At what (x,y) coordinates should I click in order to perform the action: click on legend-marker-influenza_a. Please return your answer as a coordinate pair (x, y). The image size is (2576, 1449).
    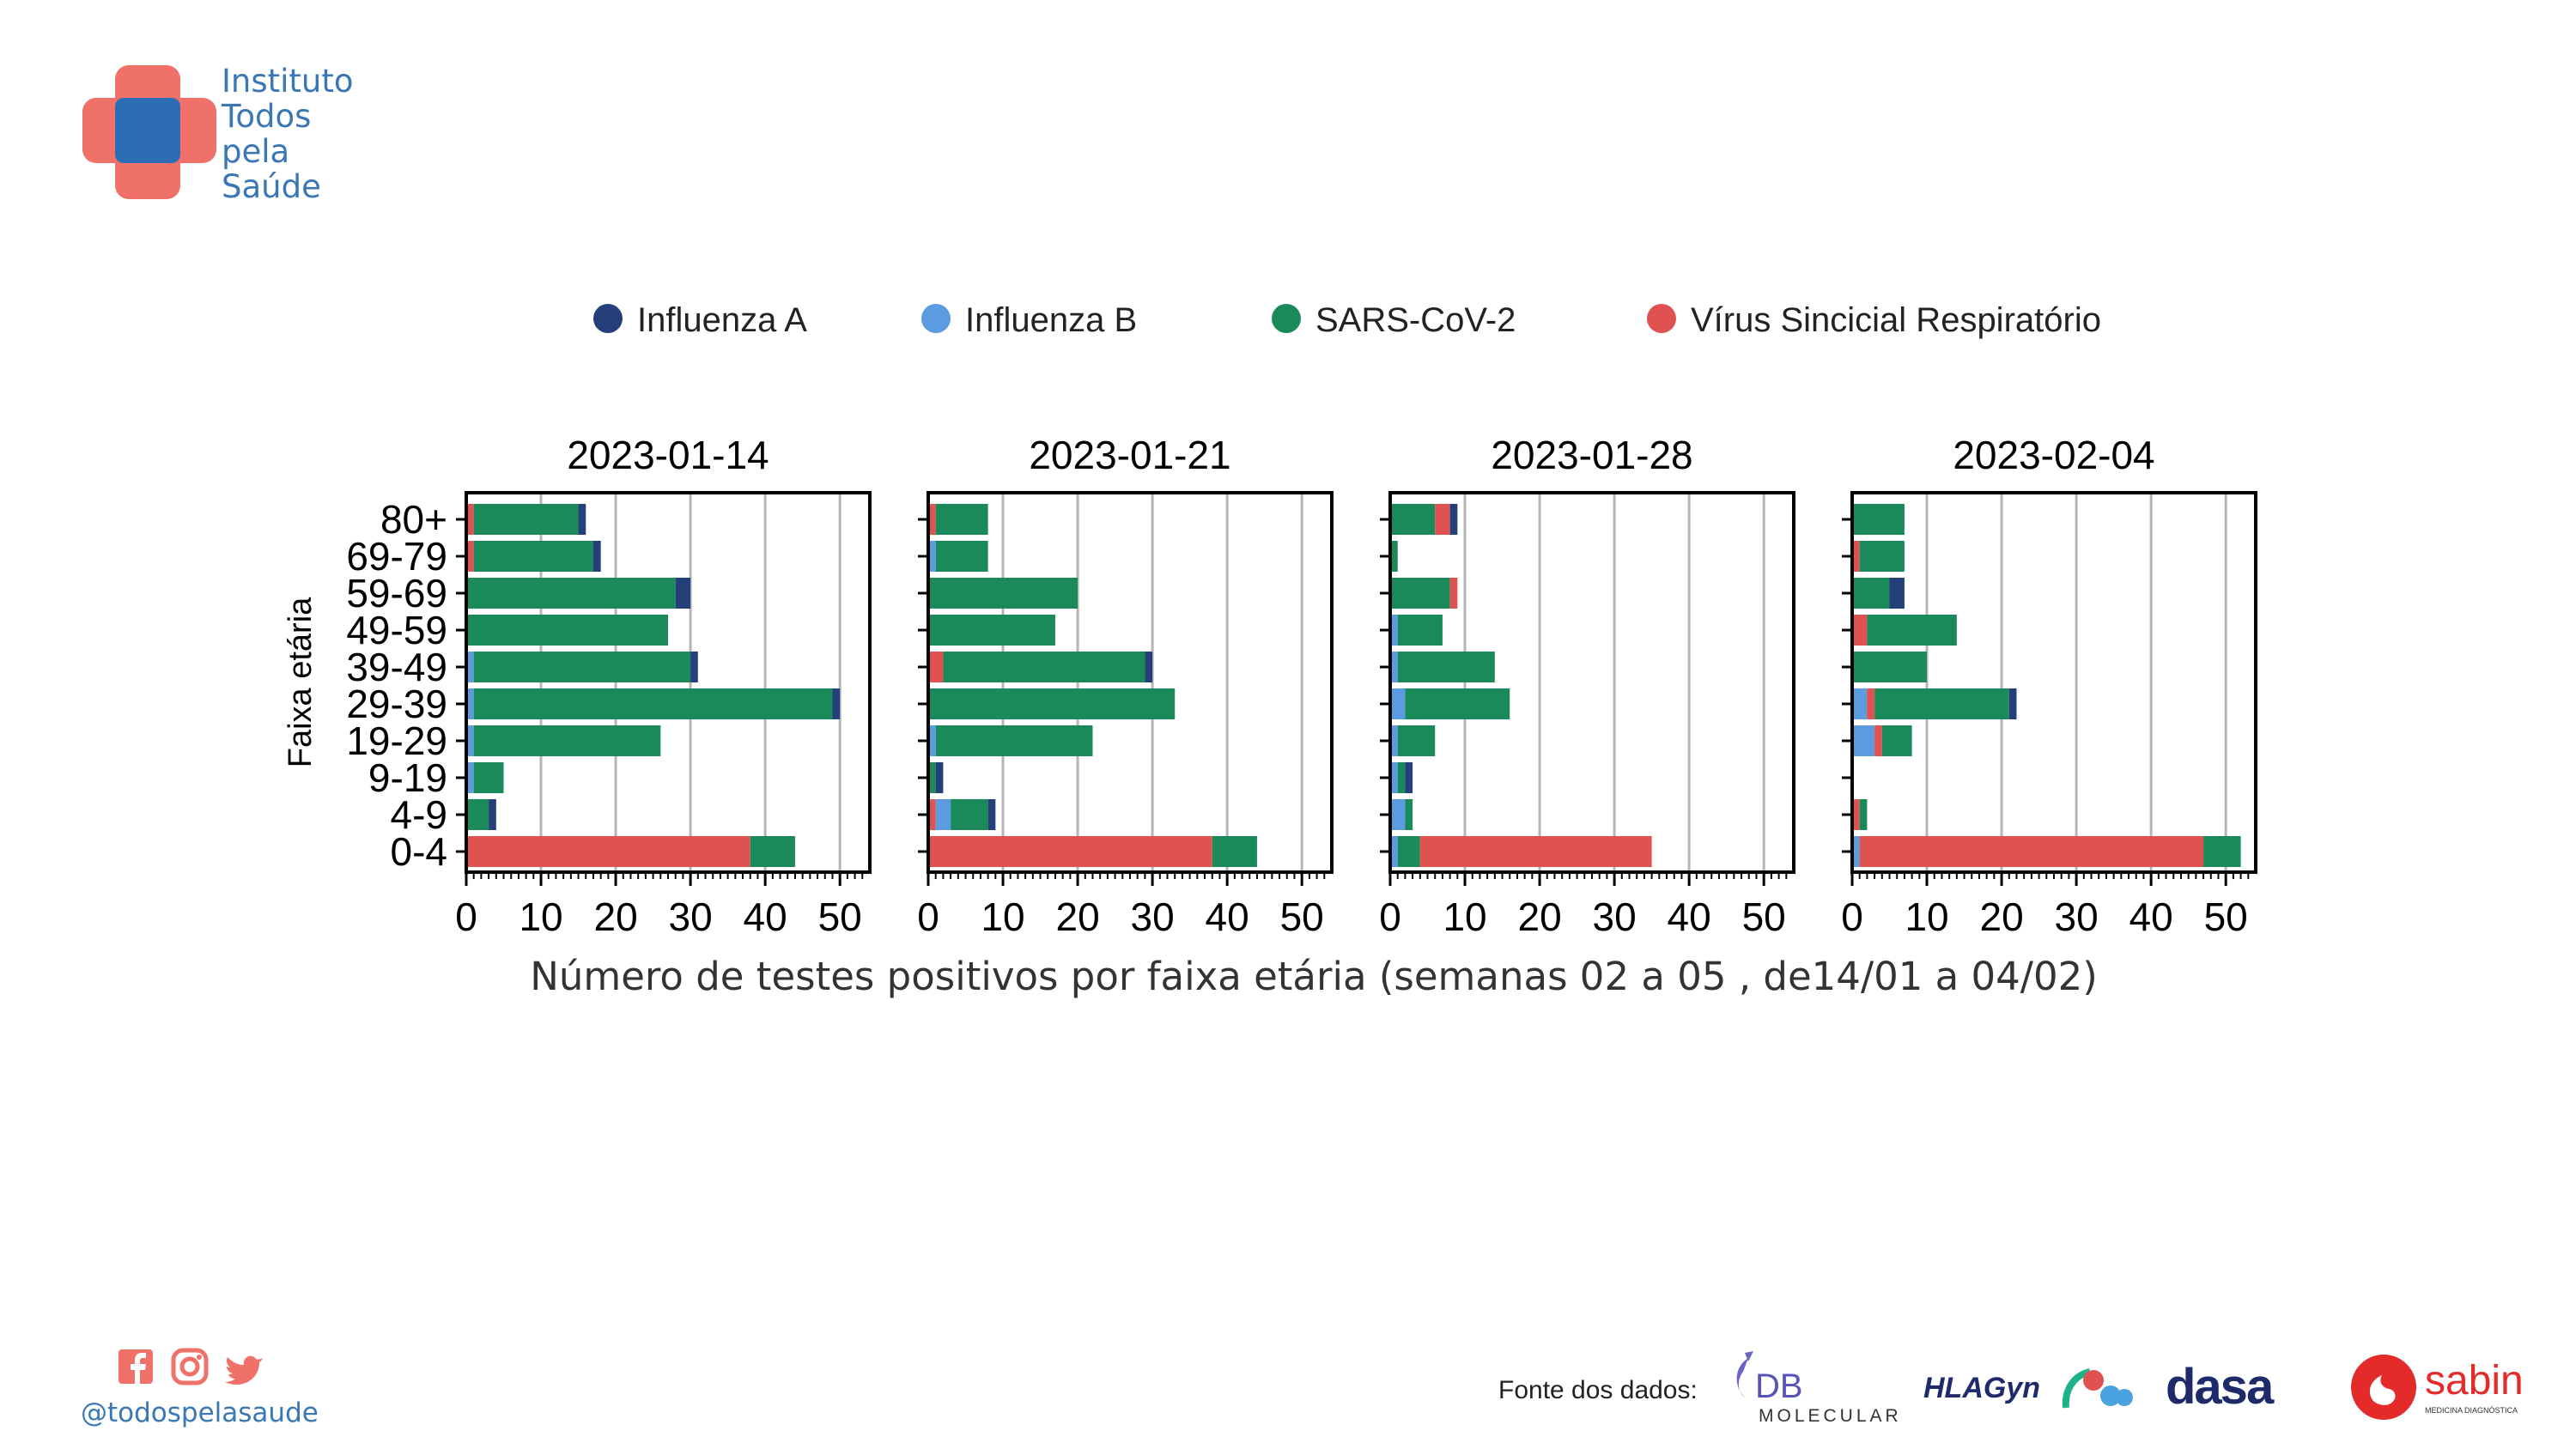
    Looking at the image, I should click on (608, 318).